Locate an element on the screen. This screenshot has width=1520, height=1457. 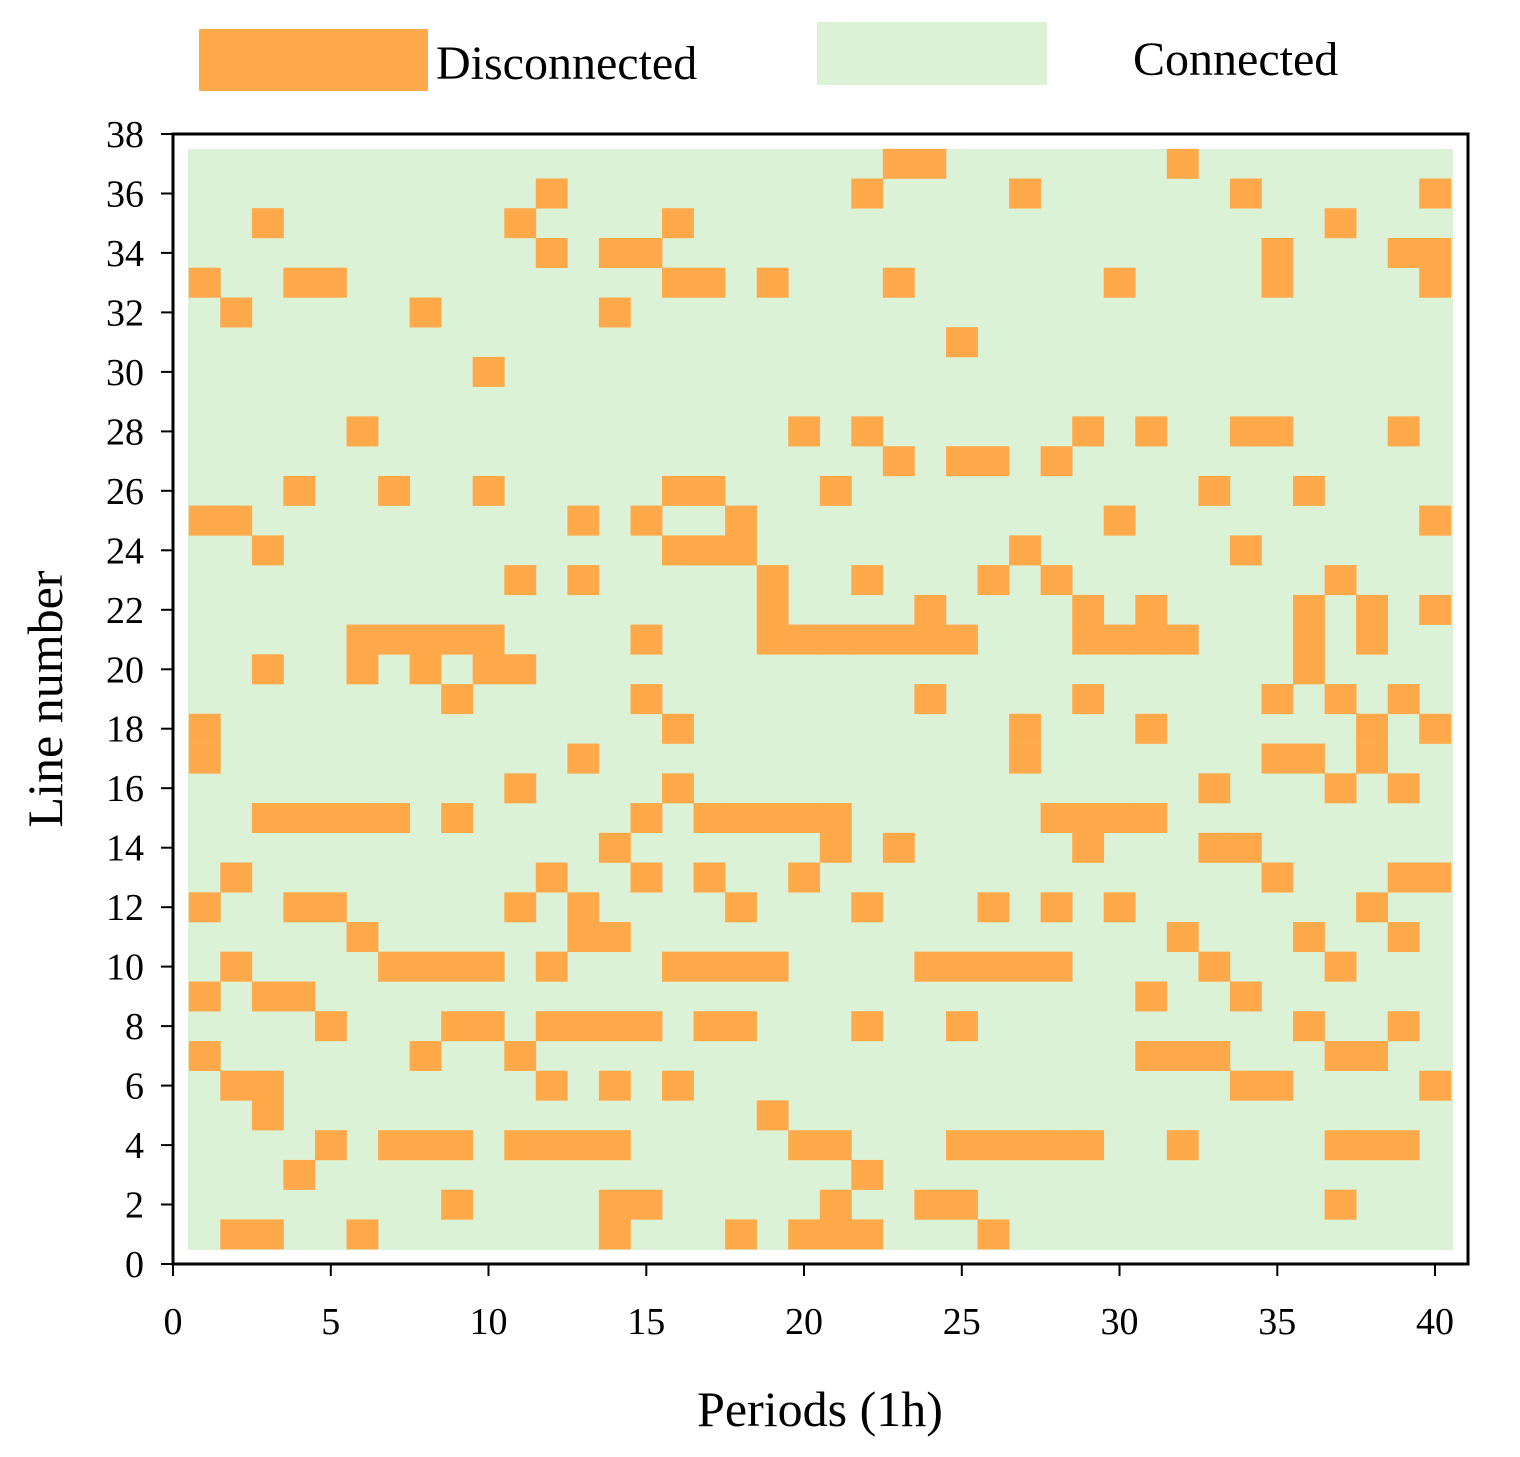
x-tick-5: 5 is located at coordinates (330, 1303).